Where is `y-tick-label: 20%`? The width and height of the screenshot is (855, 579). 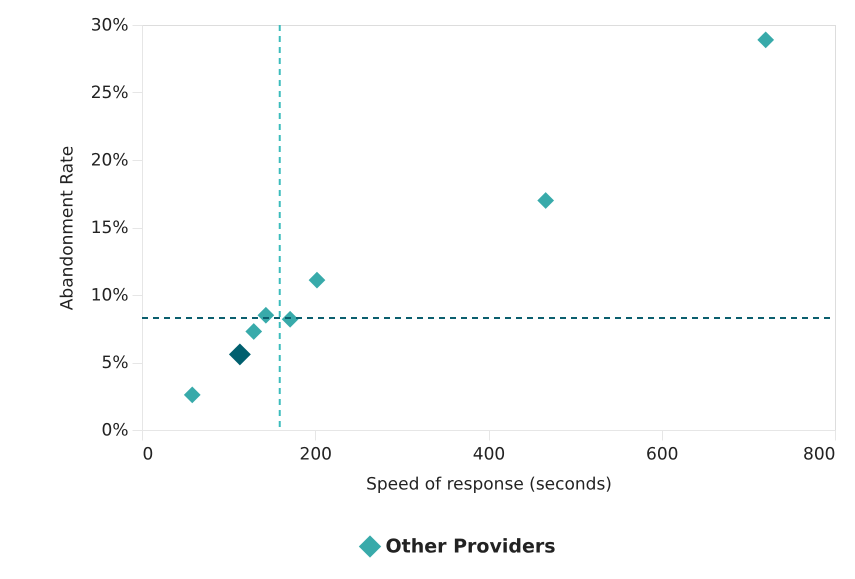 y-tick-label: 20% is located at coordinates (109, 160).